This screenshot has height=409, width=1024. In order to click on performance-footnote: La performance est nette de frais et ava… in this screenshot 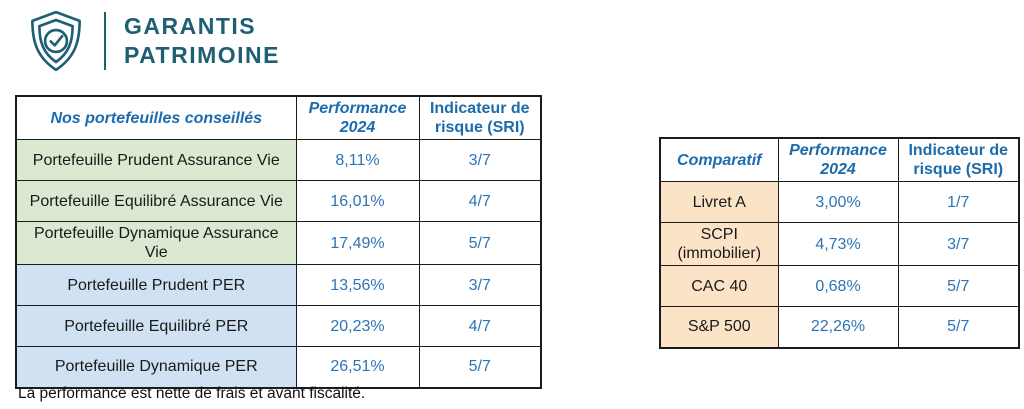, I will do `click(192, 393)`.